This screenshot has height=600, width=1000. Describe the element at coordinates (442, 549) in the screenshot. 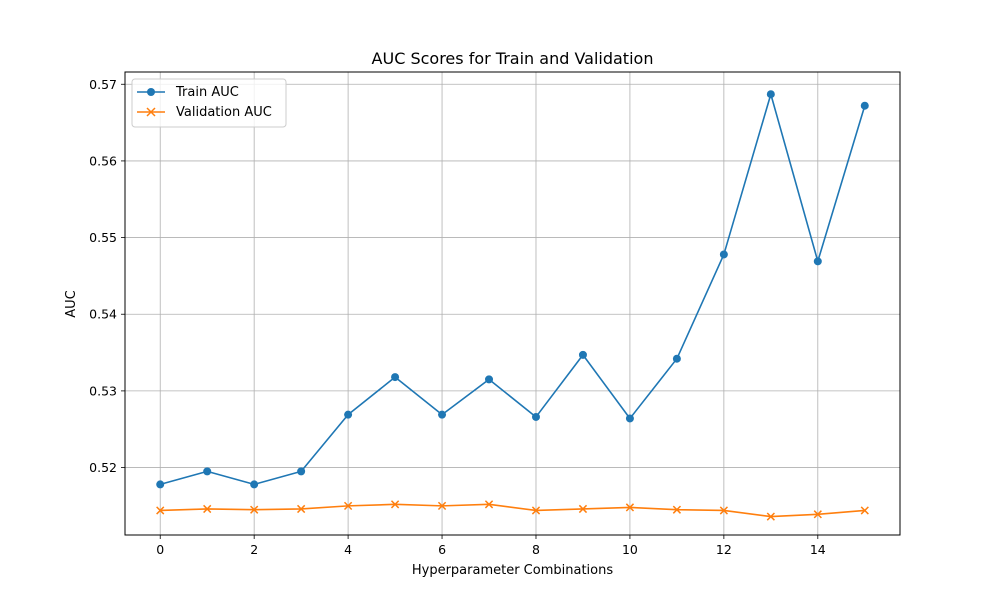

I see `x-tick-label: 6` at that location.